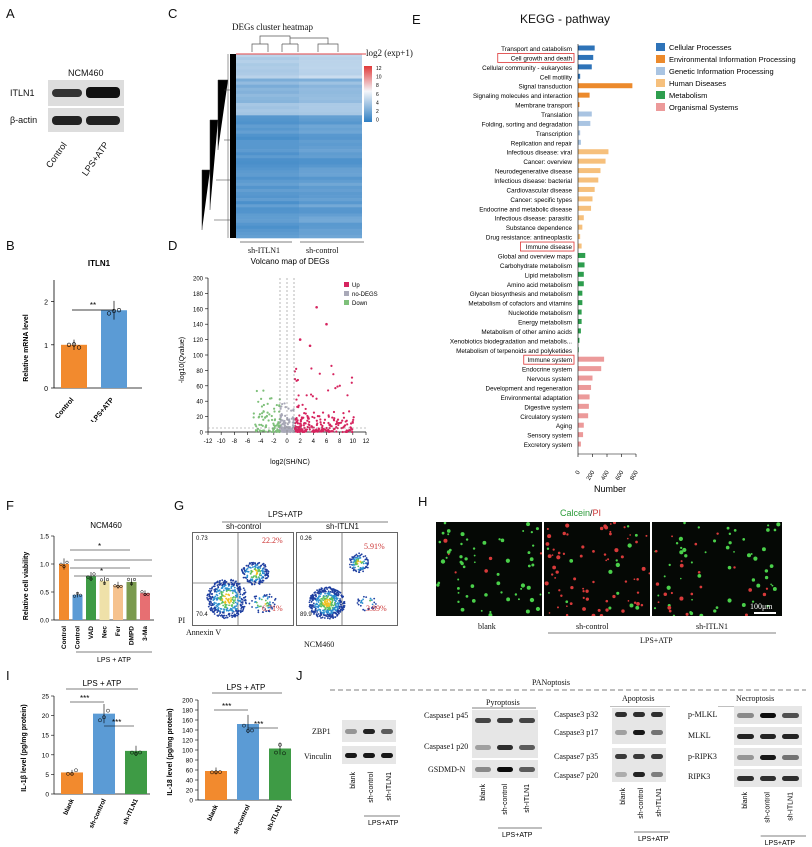 This screenshot has width=812, height=847. I want to click on panel-b-ytick: 2, so click(46, 303).